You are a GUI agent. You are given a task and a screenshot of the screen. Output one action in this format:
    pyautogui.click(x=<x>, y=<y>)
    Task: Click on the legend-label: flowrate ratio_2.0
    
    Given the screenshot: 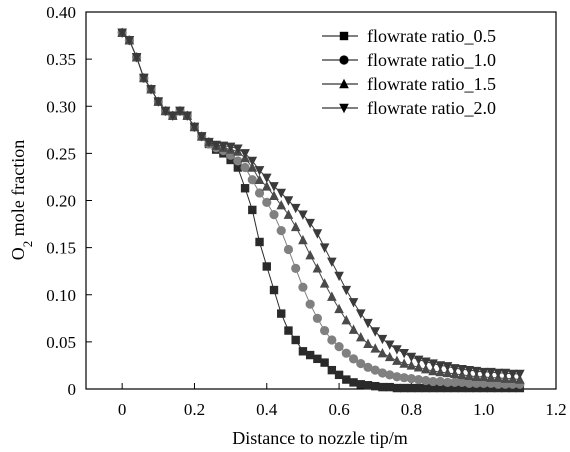 What is the action you would take?
    pyautogui.click(x=431, y=108)
    